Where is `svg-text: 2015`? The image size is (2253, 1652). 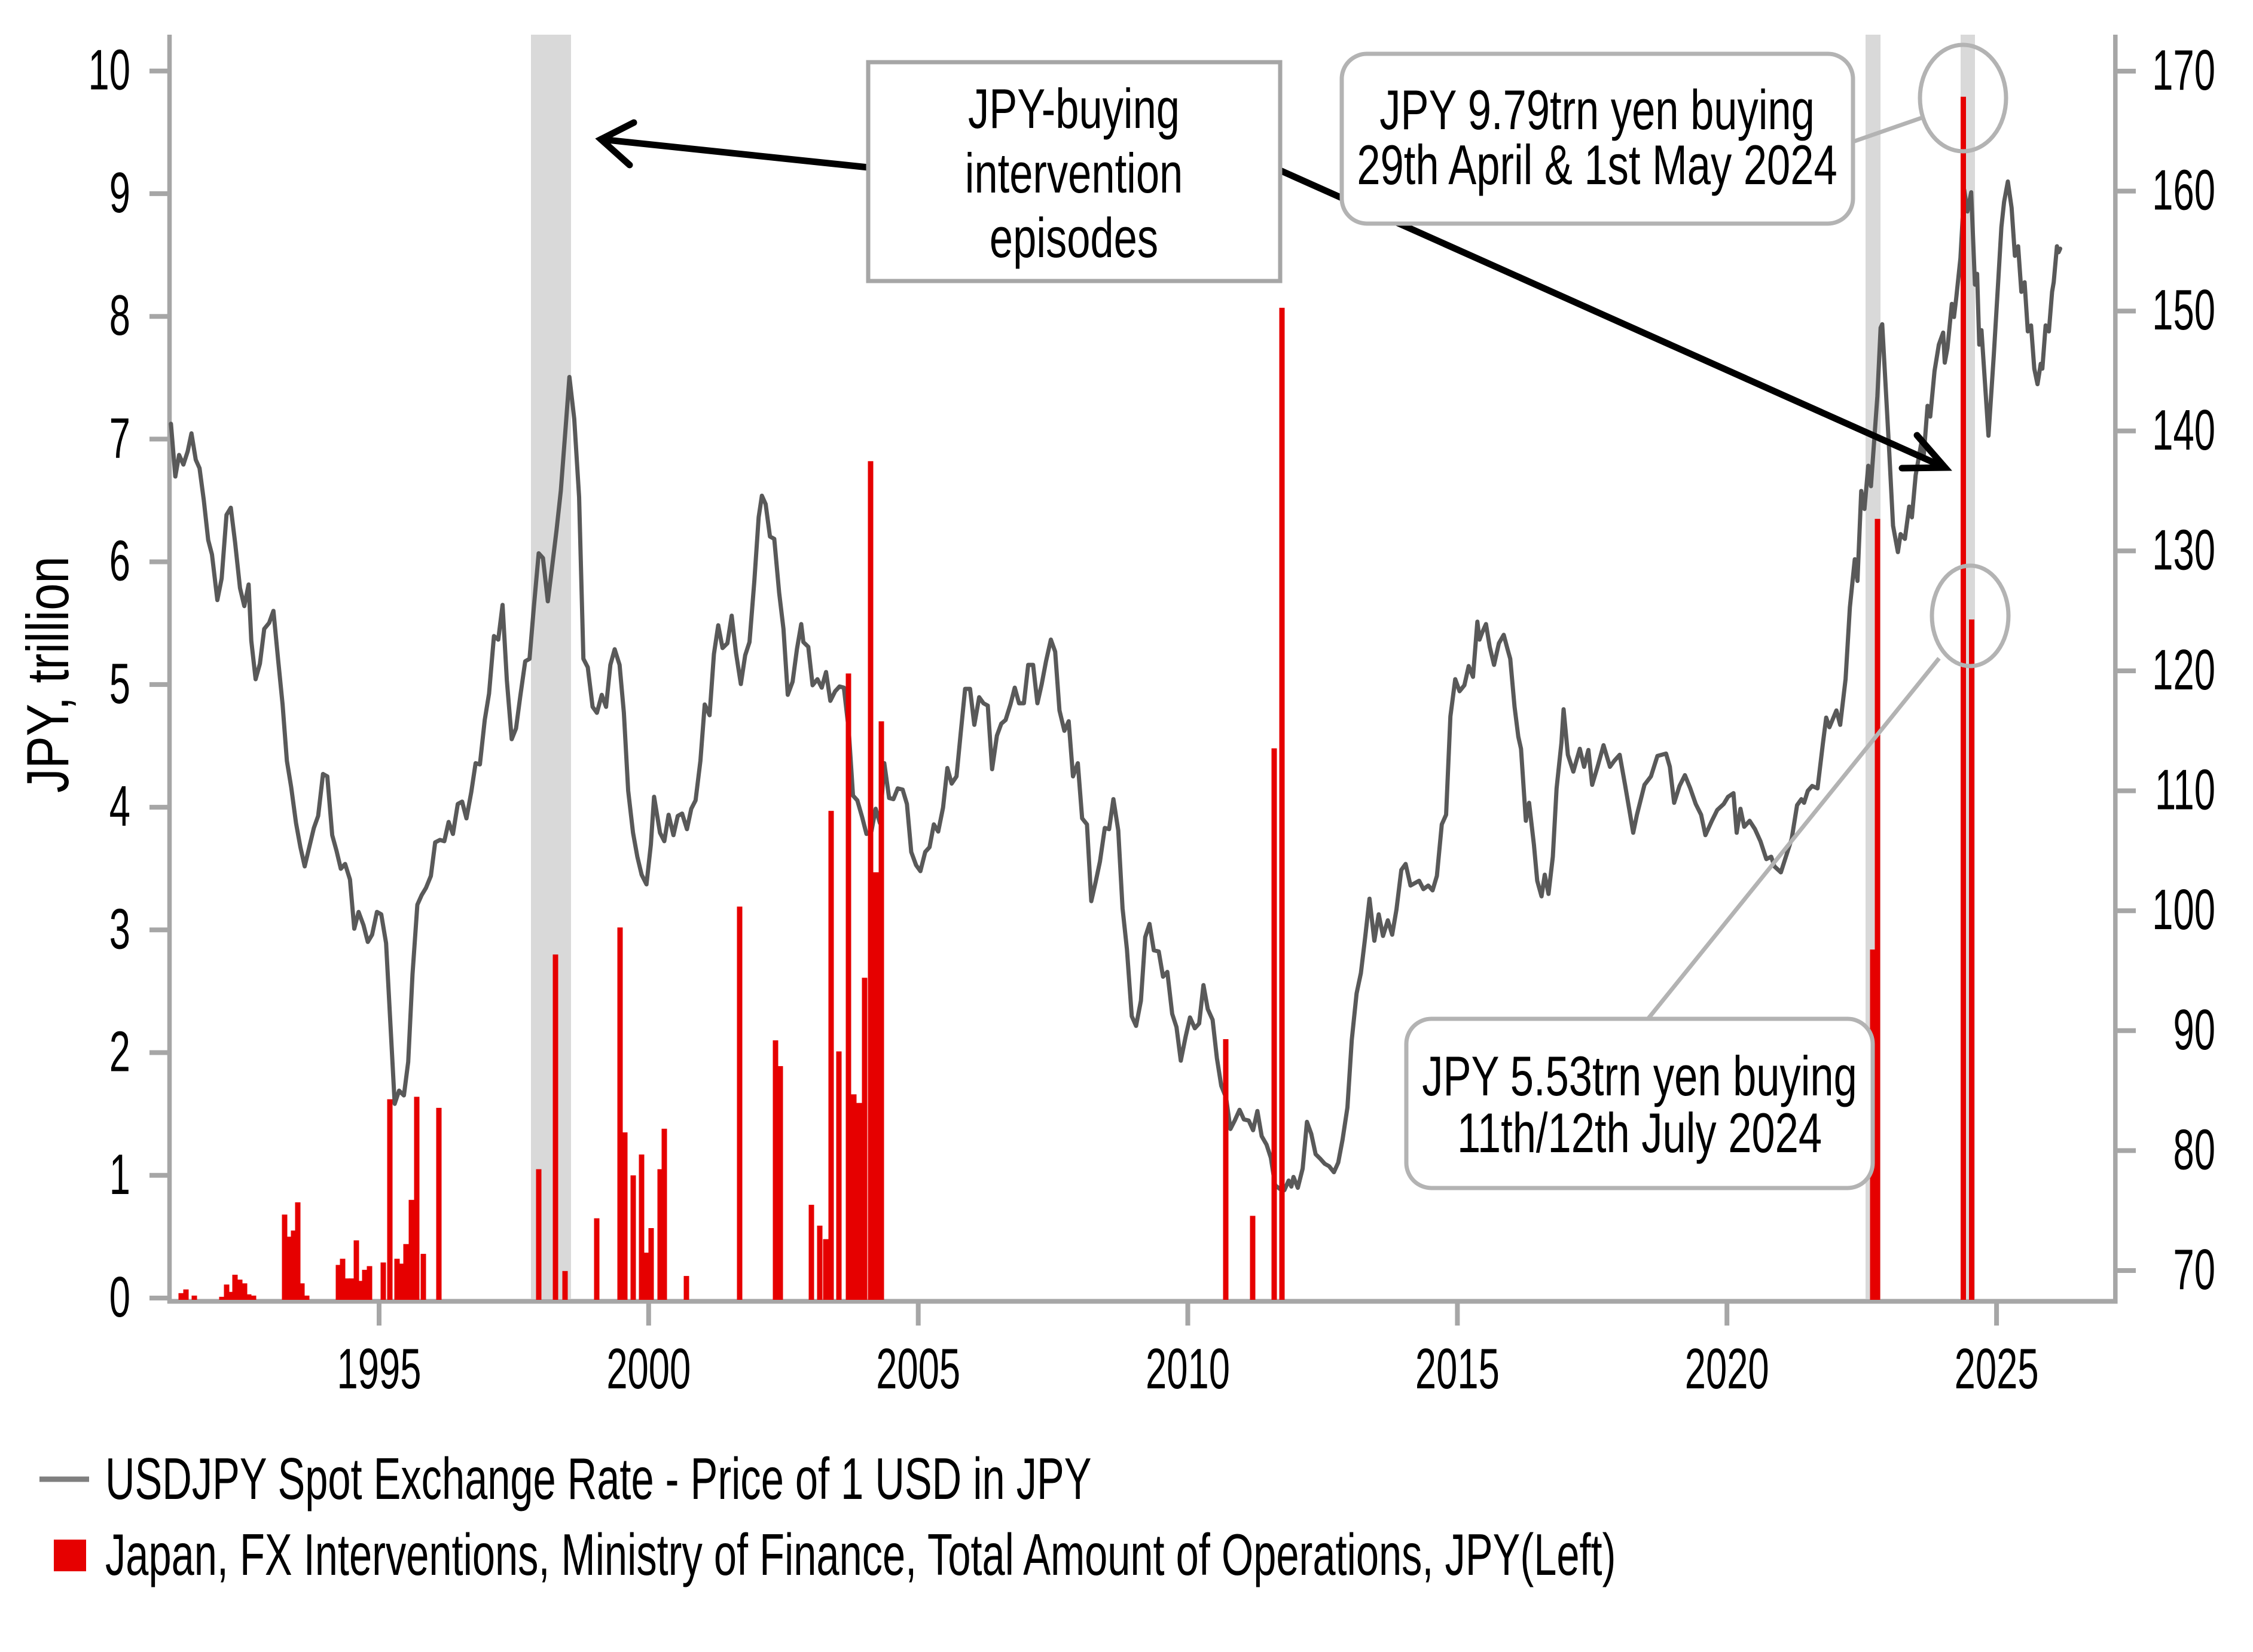
svg-text: 2015 is located at coordinates (1457, 1369).